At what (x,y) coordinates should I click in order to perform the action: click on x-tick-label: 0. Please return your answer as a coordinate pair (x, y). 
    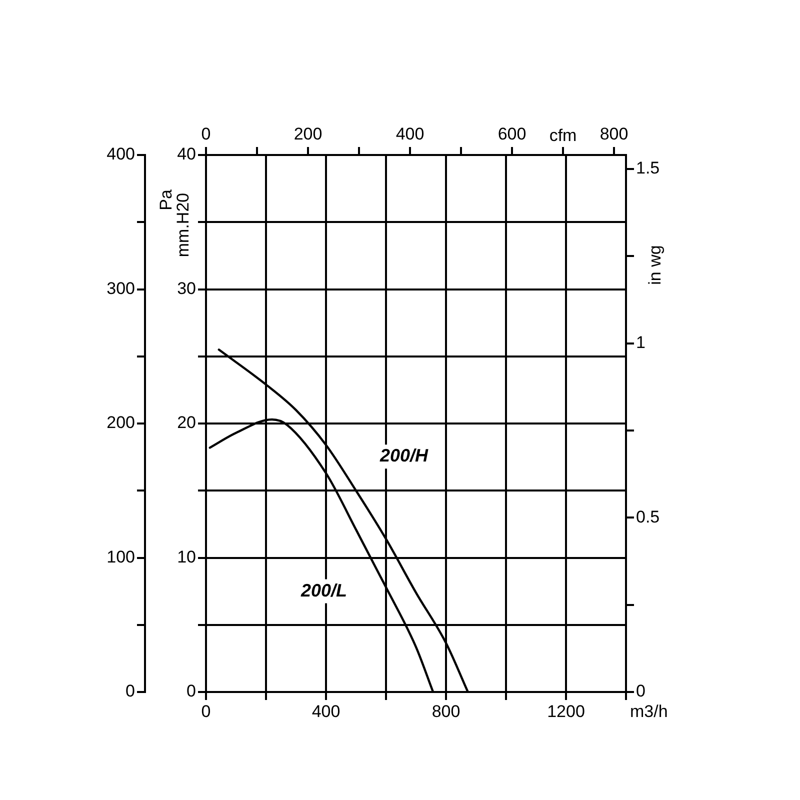
    Looking at the image, I should click on (206, 711).